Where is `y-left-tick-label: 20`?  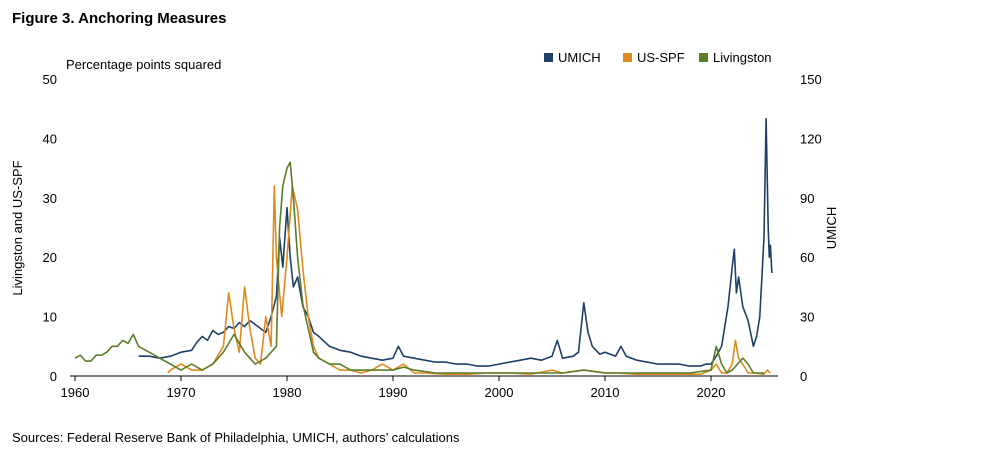
y-left-tick-label: 20 is located at coordinates (50, 257).